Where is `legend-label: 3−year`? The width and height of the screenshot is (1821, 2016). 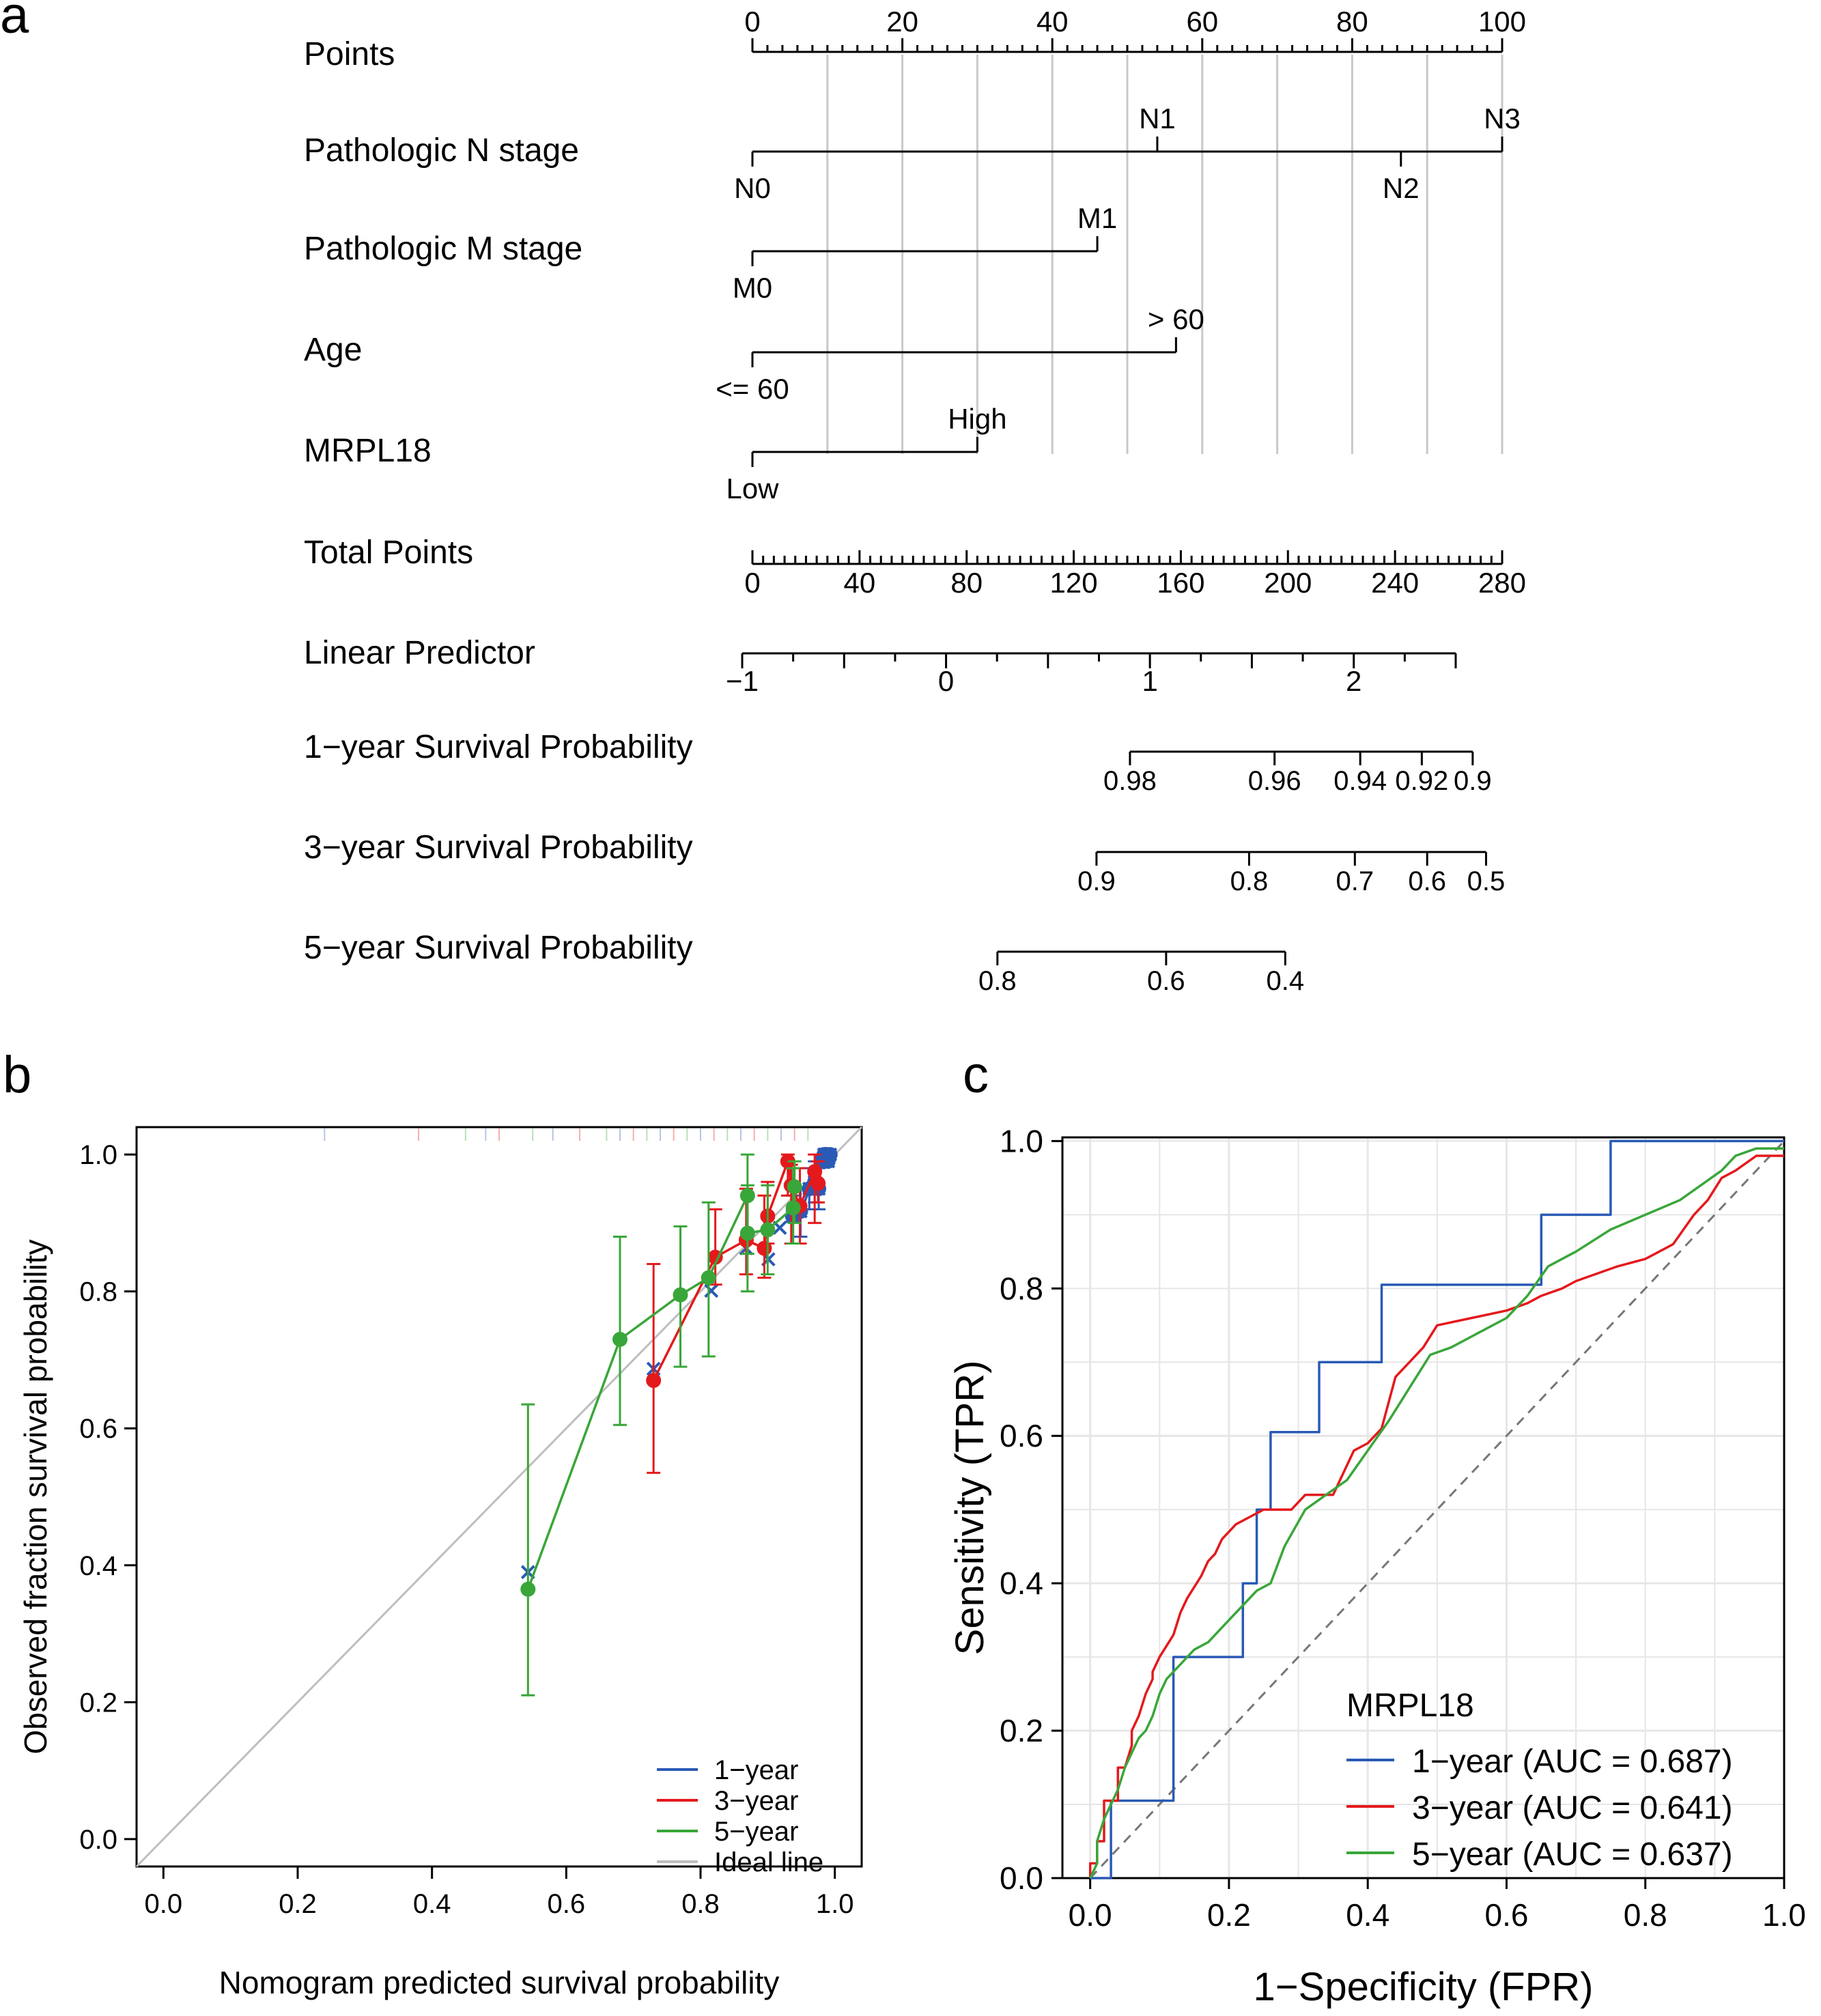 legend-label: 3−year is located at coordinates (756, 1801).